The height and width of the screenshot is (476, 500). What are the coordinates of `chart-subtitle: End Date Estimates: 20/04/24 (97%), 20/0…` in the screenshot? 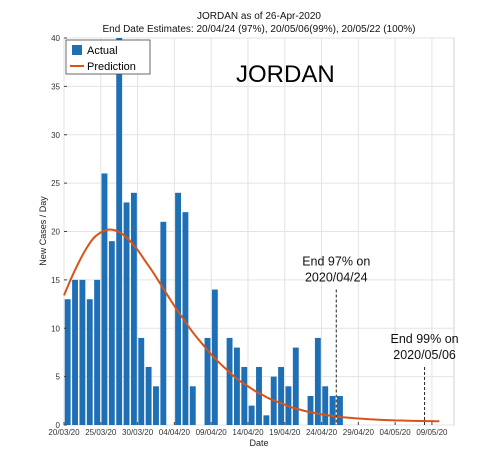 It's located at (259, 29).